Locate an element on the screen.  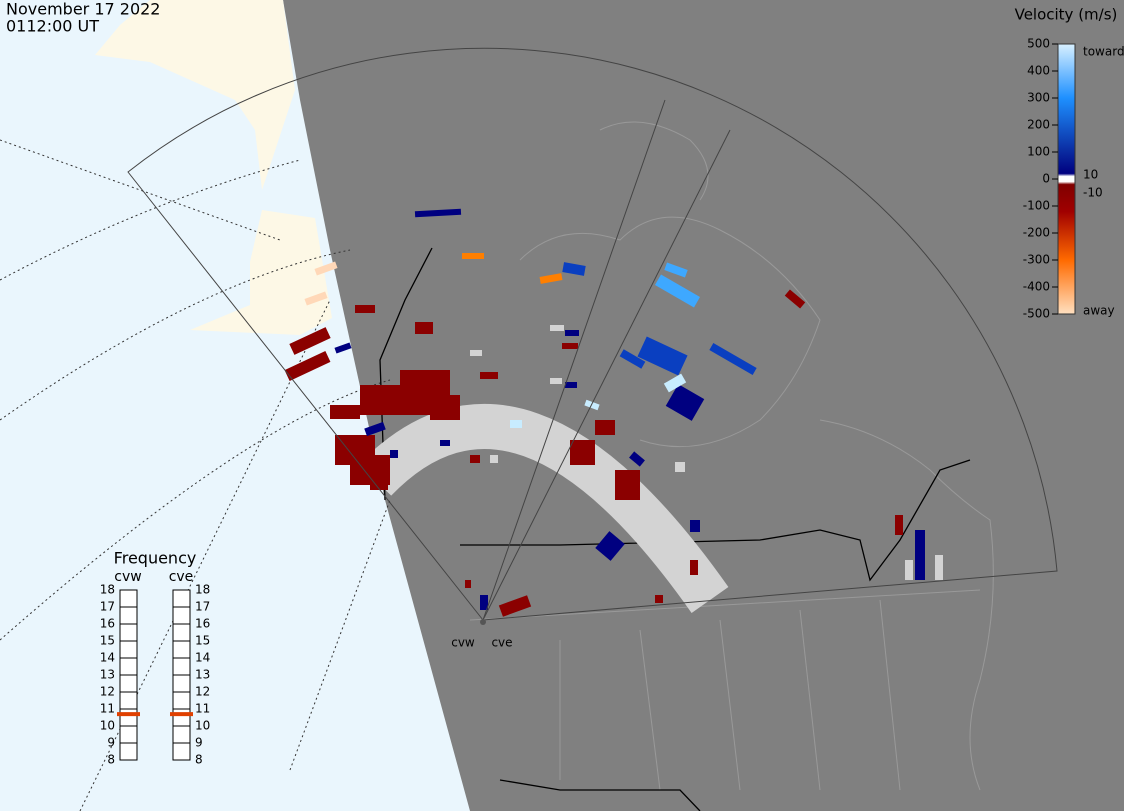
colorbar-tick-label: 300 is located at coordinates (1038, 98).